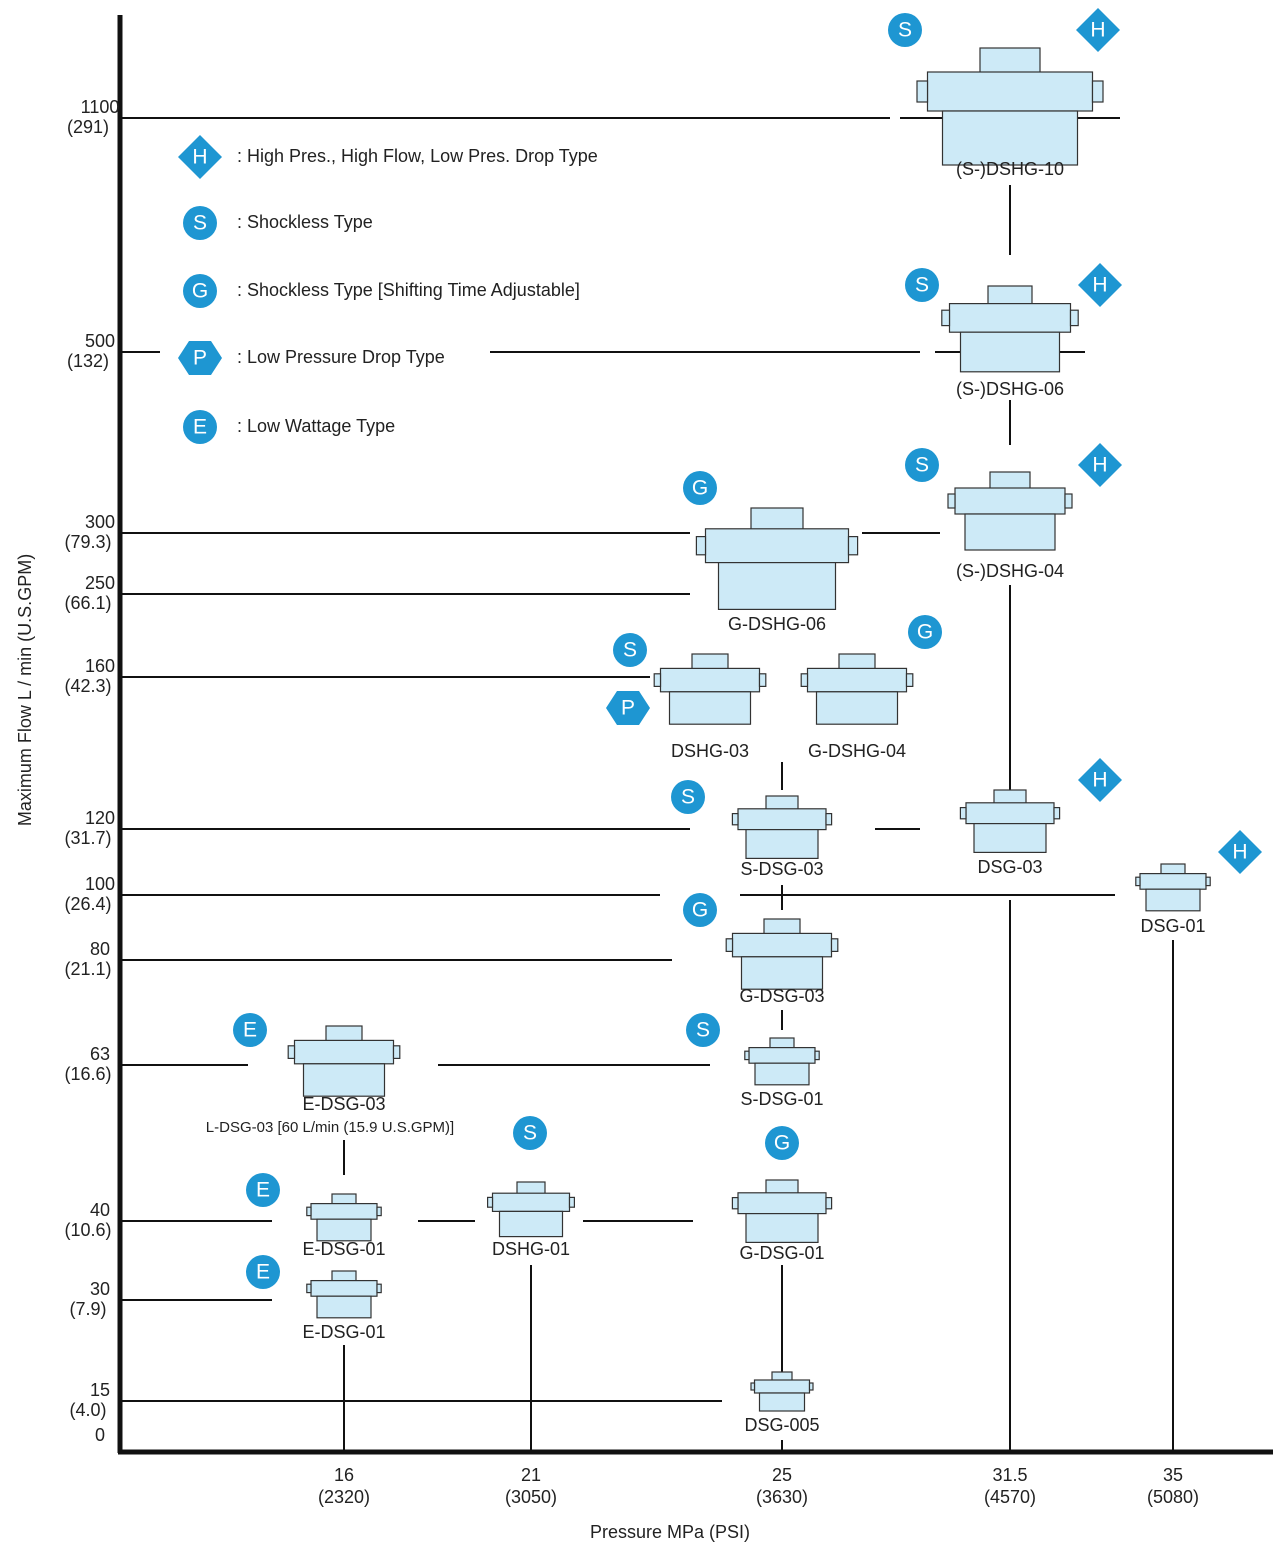  Describe the element at coordinates (781, 1099) in the screenshot. I see `valve-label: S-DSG-01` at that location.